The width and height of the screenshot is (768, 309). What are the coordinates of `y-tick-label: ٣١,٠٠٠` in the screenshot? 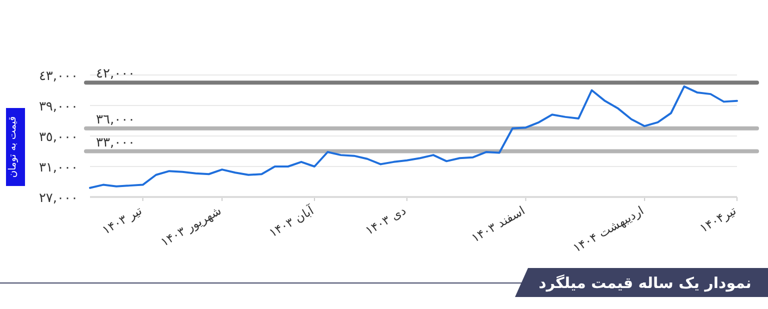 It's located at (58, 168).